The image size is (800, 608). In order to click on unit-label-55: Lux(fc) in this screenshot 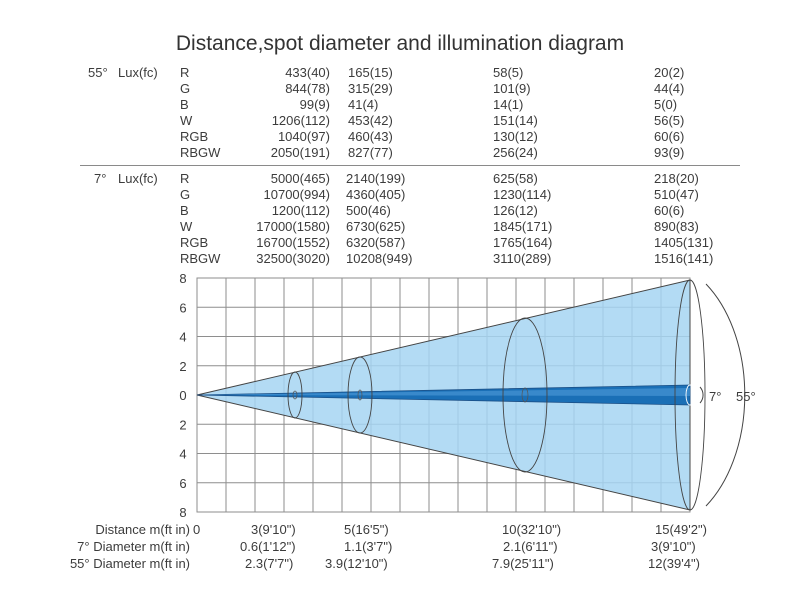, I will do `click(138, 72)`.